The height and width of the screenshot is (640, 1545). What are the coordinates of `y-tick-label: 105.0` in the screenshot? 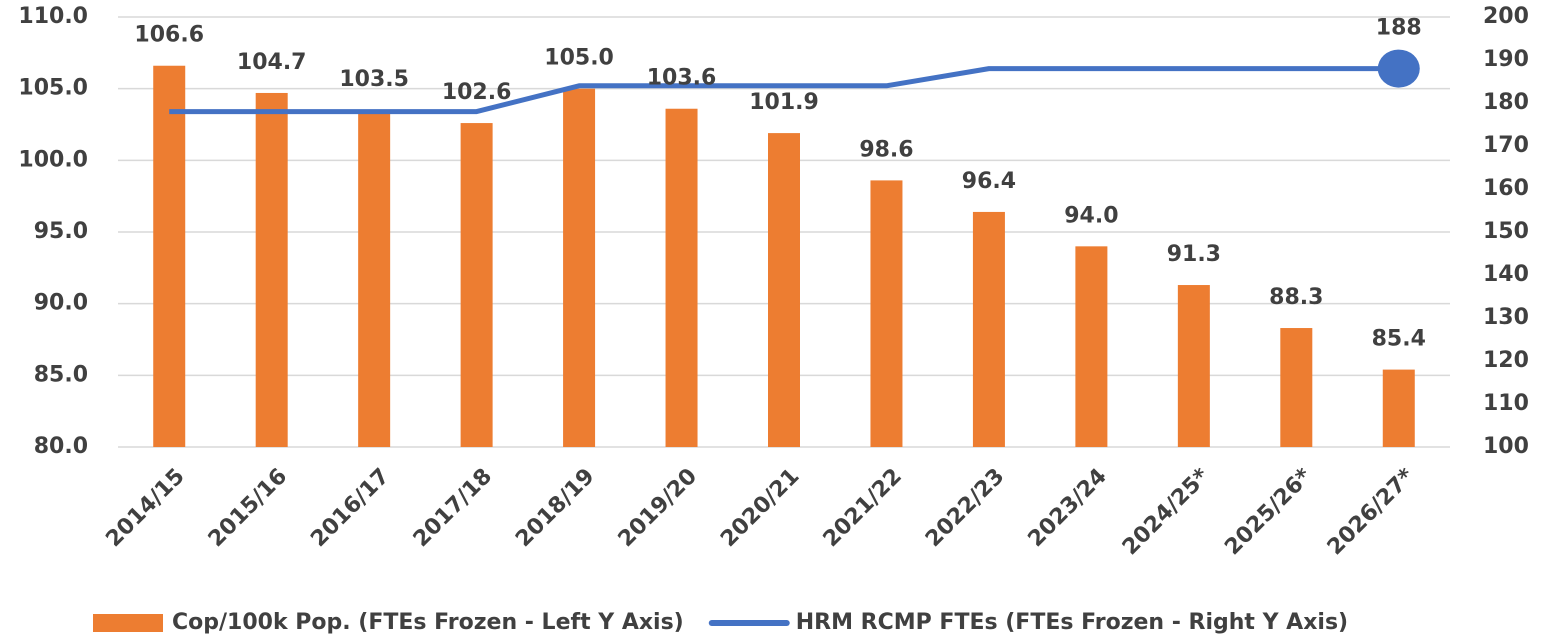 It's located at (53, 88).